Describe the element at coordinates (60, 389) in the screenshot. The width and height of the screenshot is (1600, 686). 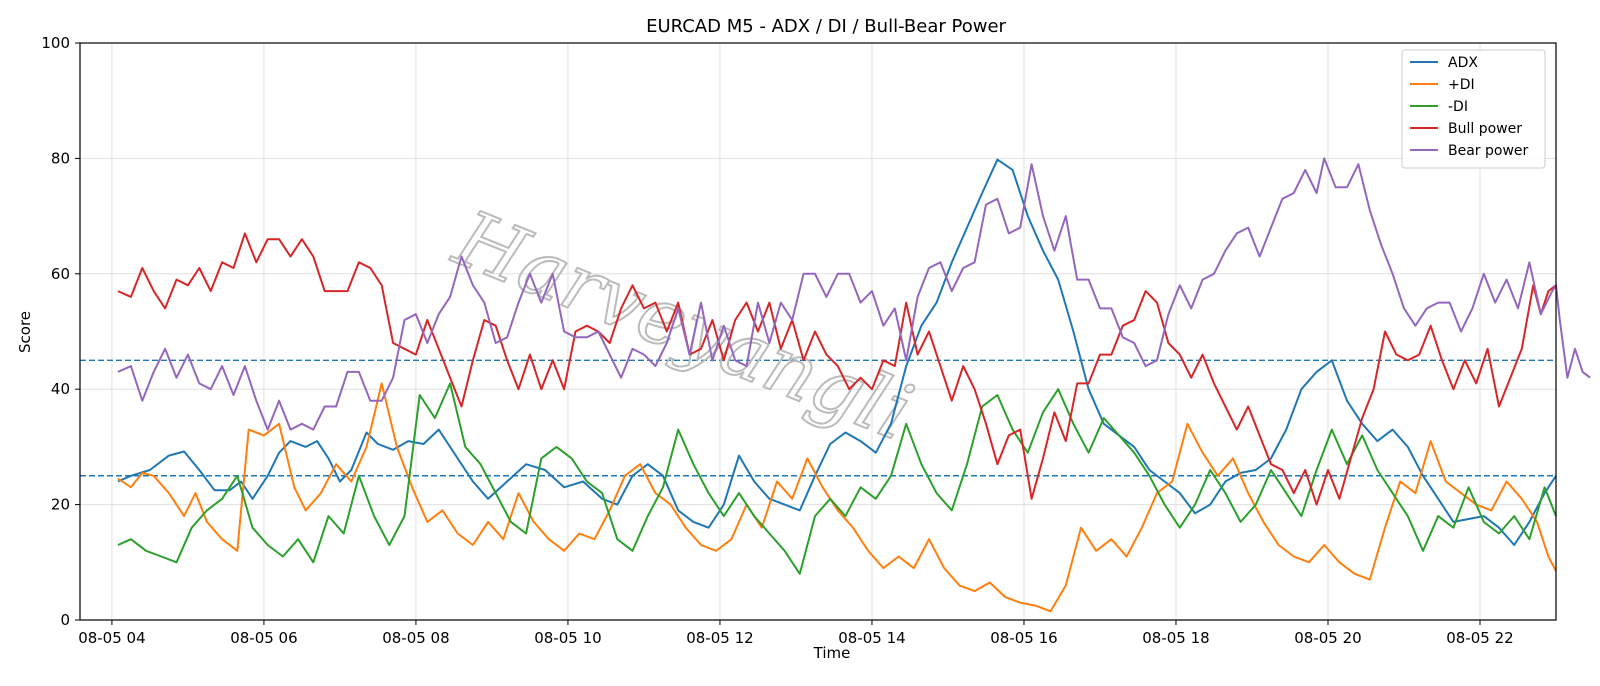
I see `y-tick-label: 40` at that location.